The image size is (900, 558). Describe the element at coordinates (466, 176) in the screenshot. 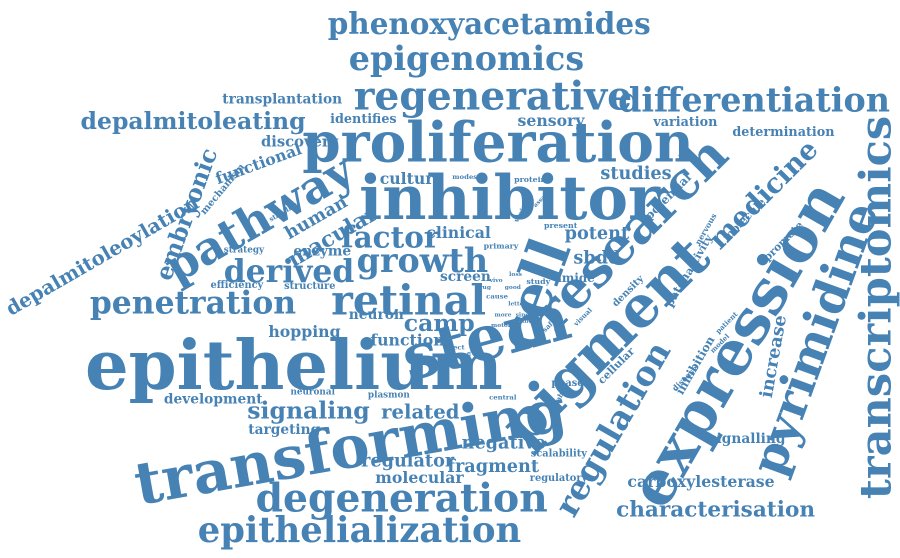

I see `word-modest: modest` at that location.